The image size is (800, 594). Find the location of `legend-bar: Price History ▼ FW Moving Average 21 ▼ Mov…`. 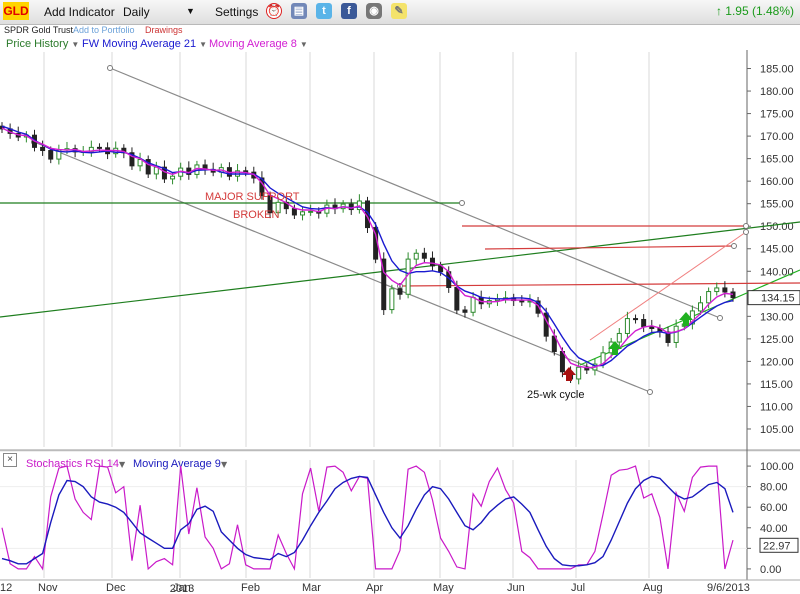

legend-bar: Price History ▼ FW Moving Average 21 ▼ Mov… is located at coordinates (400, 45).